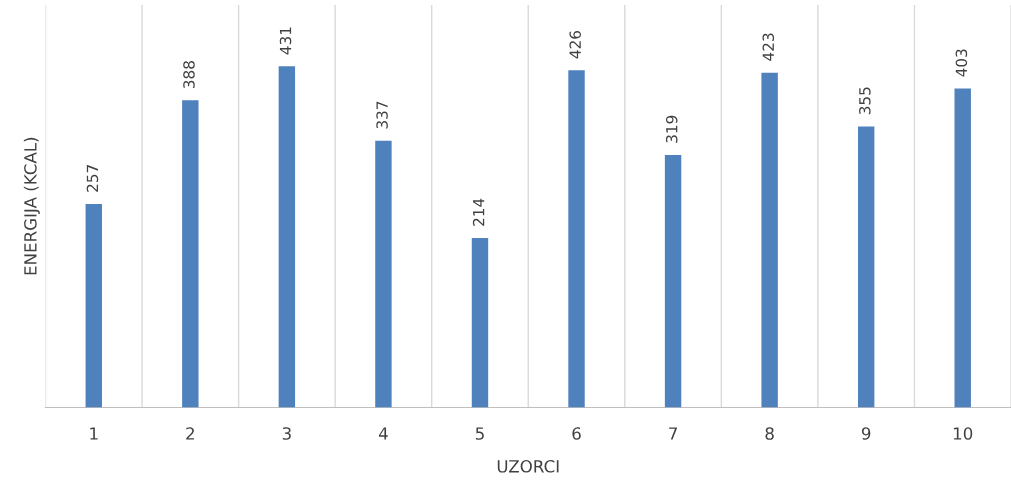 The image size is (1011, 488). I want to click on x-tick-label: 9, so click(866, 433).